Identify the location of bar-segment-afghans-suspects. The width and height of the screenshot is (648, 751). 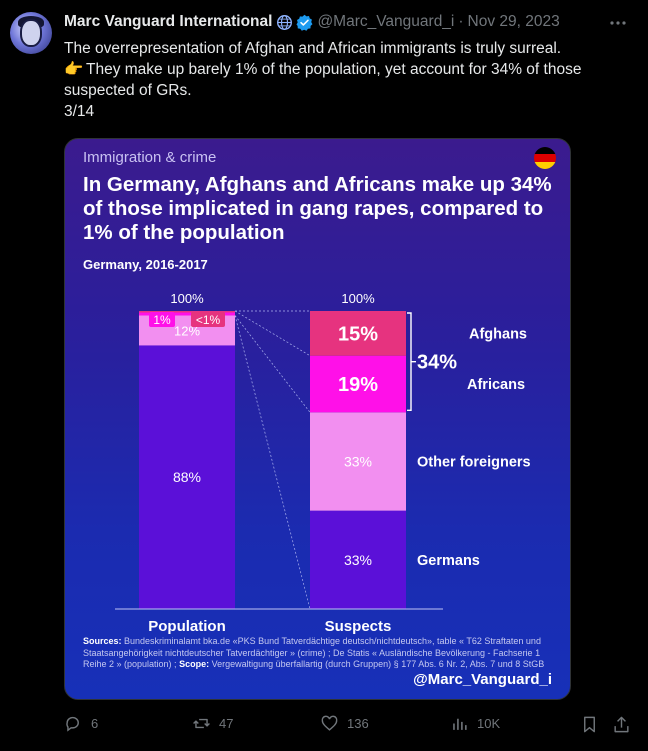
(358, 333).